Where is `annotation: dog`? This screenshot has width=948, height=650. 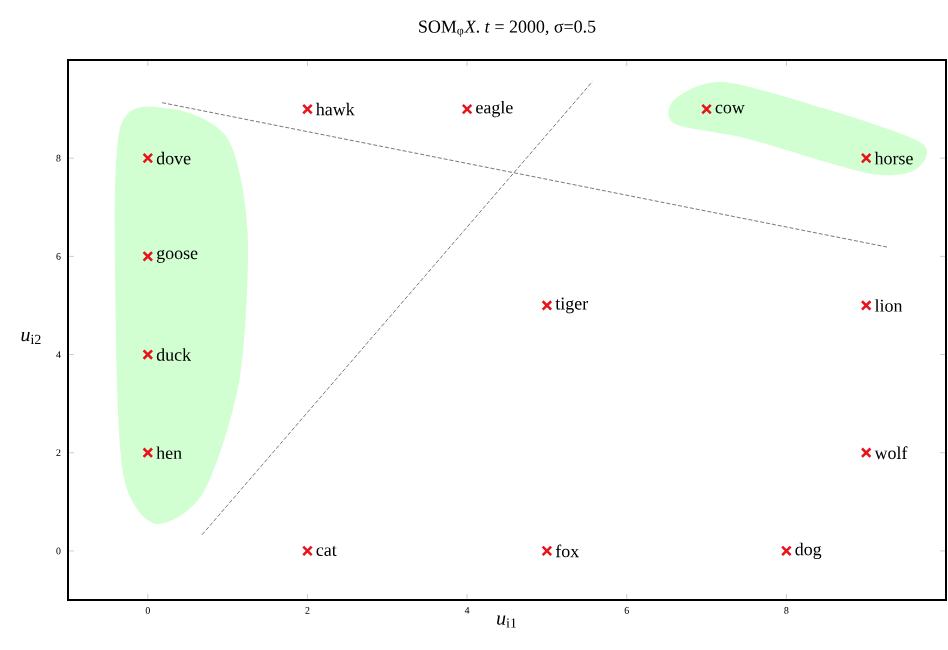
annotation: dog is located at coordinates (808, 551).